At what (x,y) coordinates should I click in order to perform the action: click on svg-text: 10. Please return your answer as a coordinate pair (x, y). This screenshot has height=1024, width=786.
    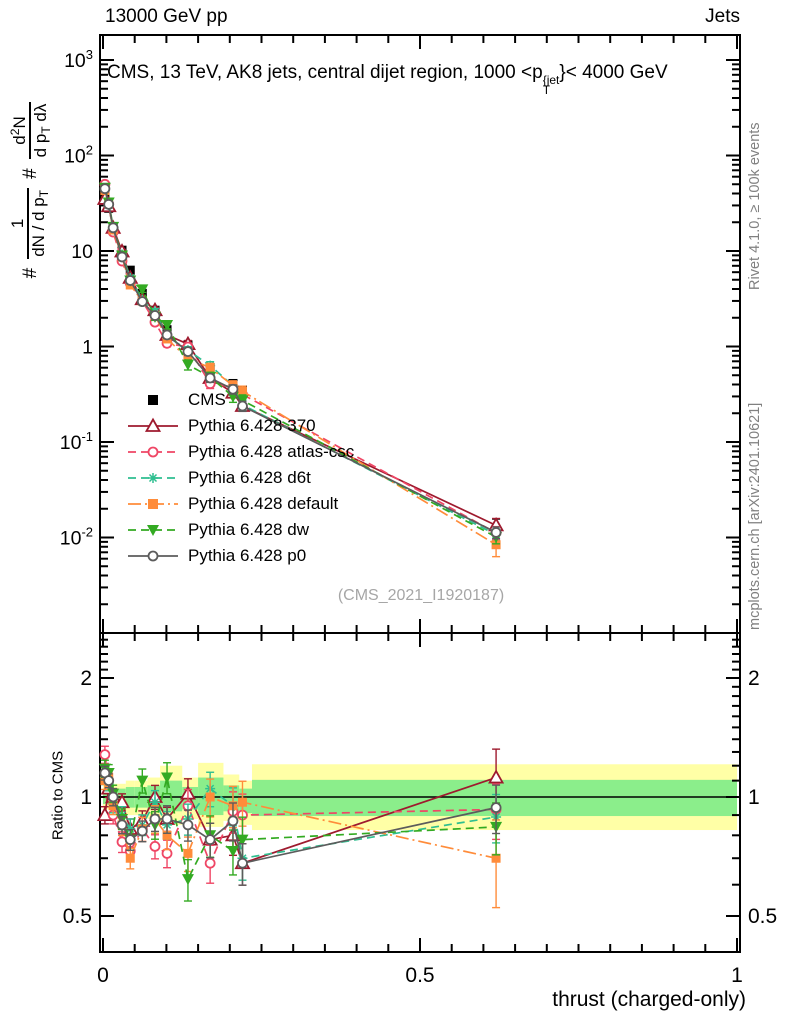
    Looking at the image, I should click on (82, 252).